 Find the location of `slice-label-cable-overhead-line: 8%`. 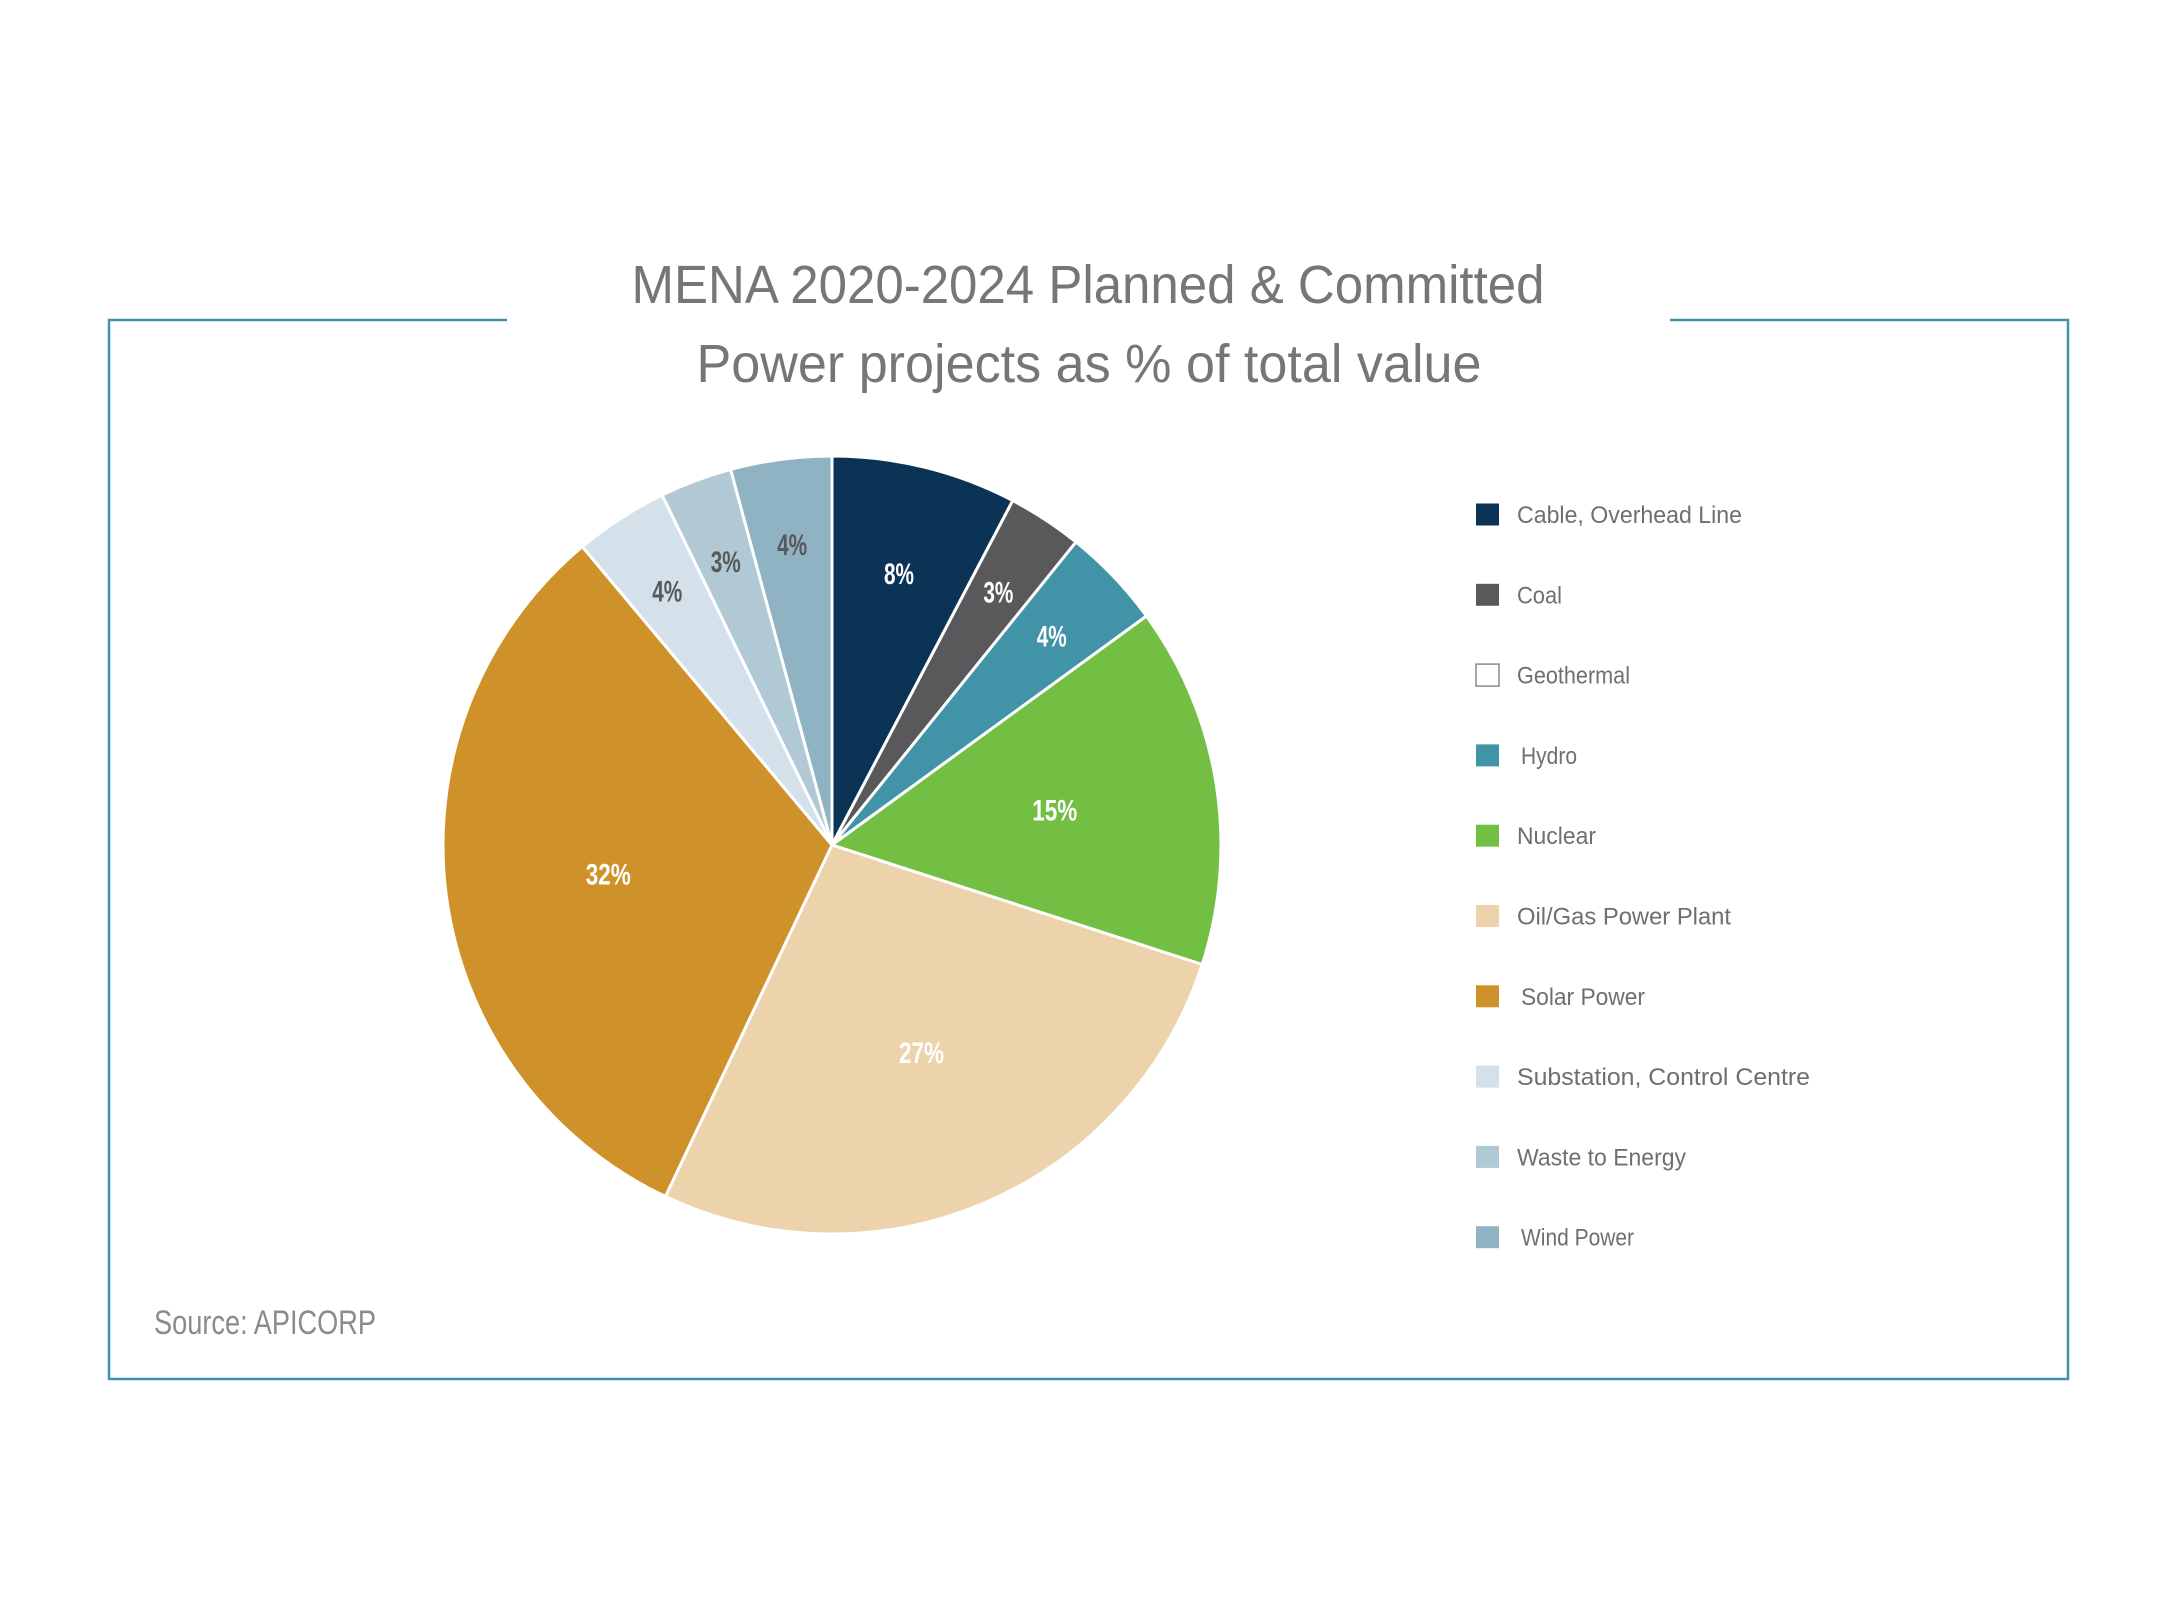

slice-label-cable-overhead-line: 8% is located at coordinates (899, 574).